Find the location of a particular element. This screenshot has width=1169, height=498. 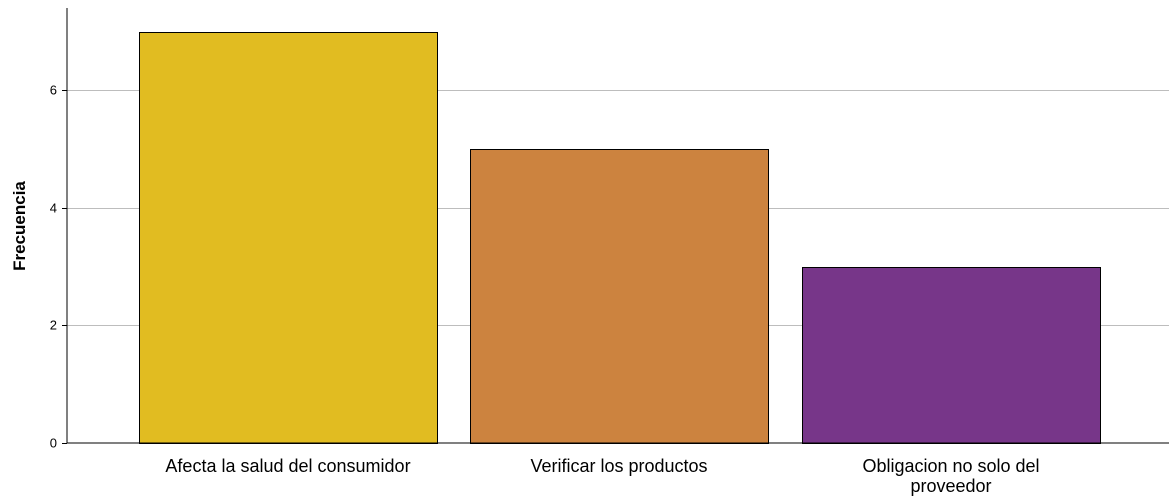

y-ticks: 0 2 4 6 is located at coordinates (58, 267).